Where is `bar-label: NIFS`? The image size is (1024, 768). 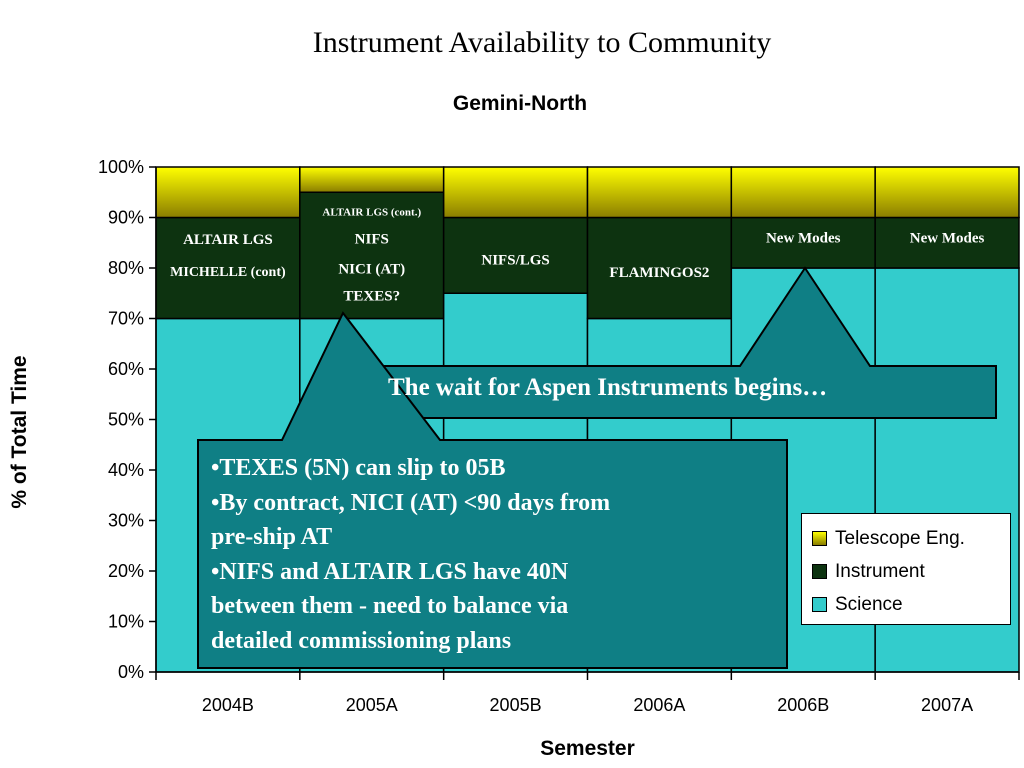 bar-label: NIFS is located at coordinates (372, 239).